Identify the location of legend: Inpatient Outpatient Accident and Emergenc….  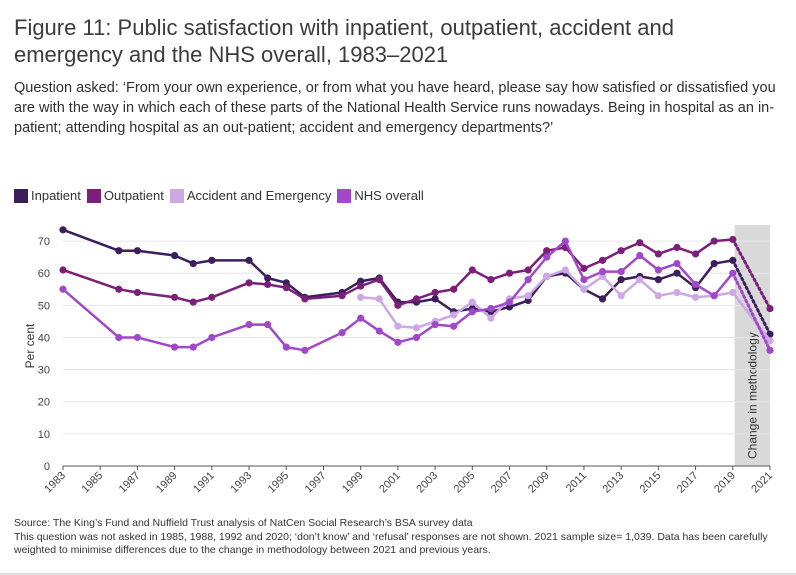
(222, 195).